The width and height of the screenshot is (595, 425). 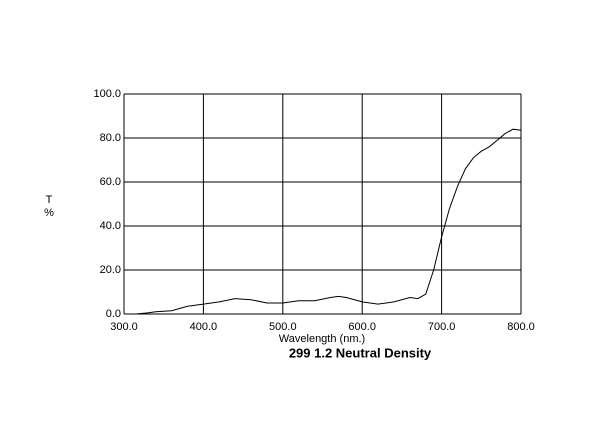 What do you see at coordinates (124, 327) in the screenshot?
I see `x-tick-label: 300.0` at bounding box center [124, 327].